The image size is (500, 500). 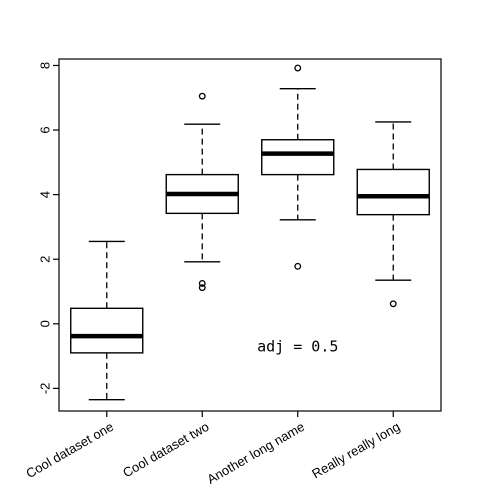 What do you see at coordinates (44, 389) in the screenshot?
I see `y-tick-label: -2` at bounding box center [44, 389].